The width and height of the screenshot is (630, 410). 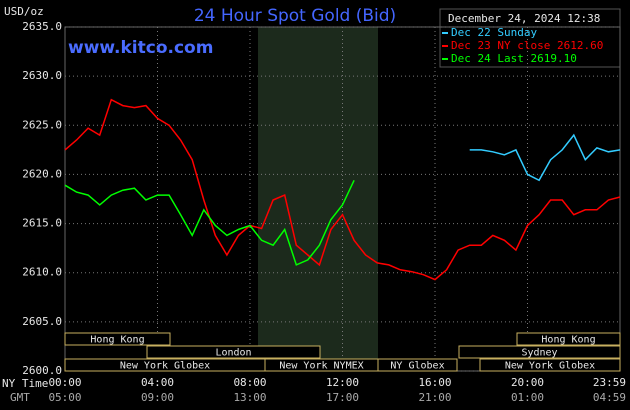 What do you see at coordinates (494, 32) in the screenshot?
I see `legend-entry: Dec 22 Sunday` at bounding box center [494, 32].